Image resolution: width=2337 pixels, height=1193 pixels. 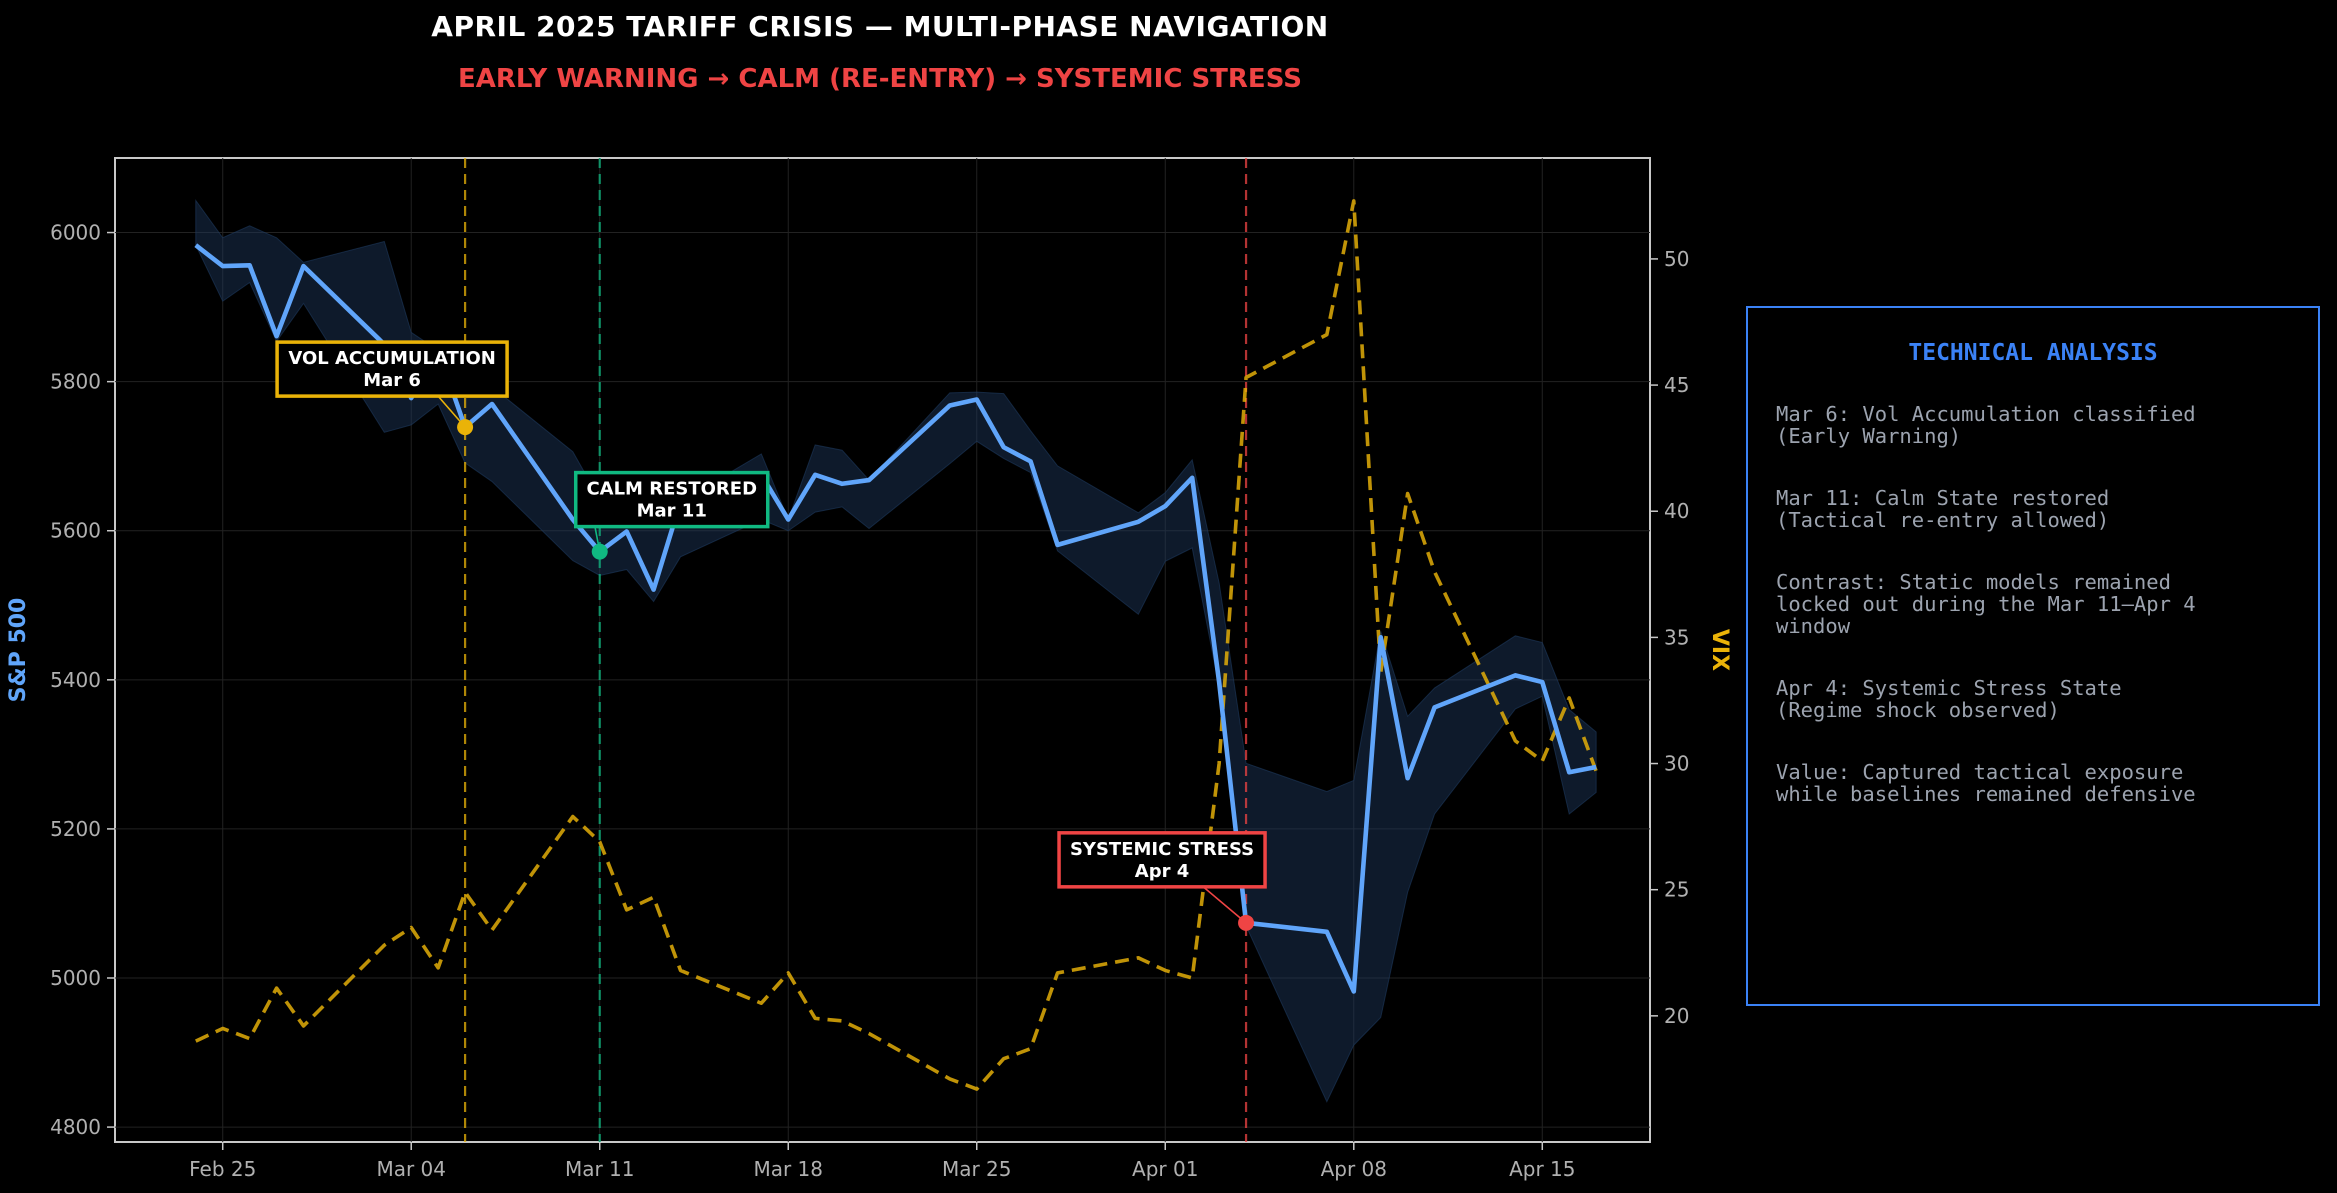 I want to click on y-axis-left-label: S&P 500, so click(x=18, y=650).